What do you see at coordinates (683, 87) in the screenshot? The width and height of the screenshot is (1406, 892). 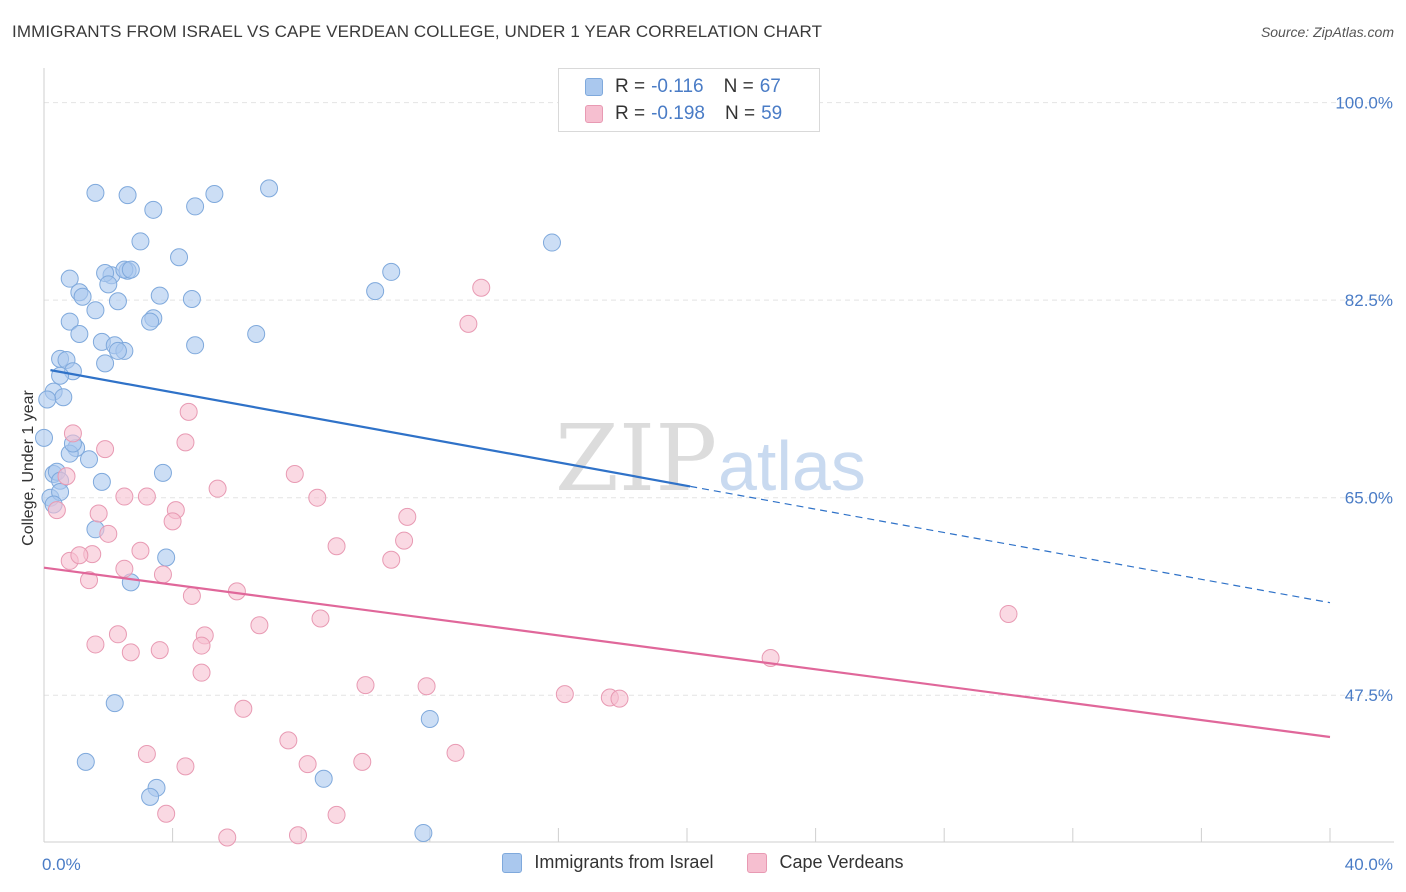 I see `stats-row-israel: R = -0.116 N = 67` at bounding box center [683, 87].